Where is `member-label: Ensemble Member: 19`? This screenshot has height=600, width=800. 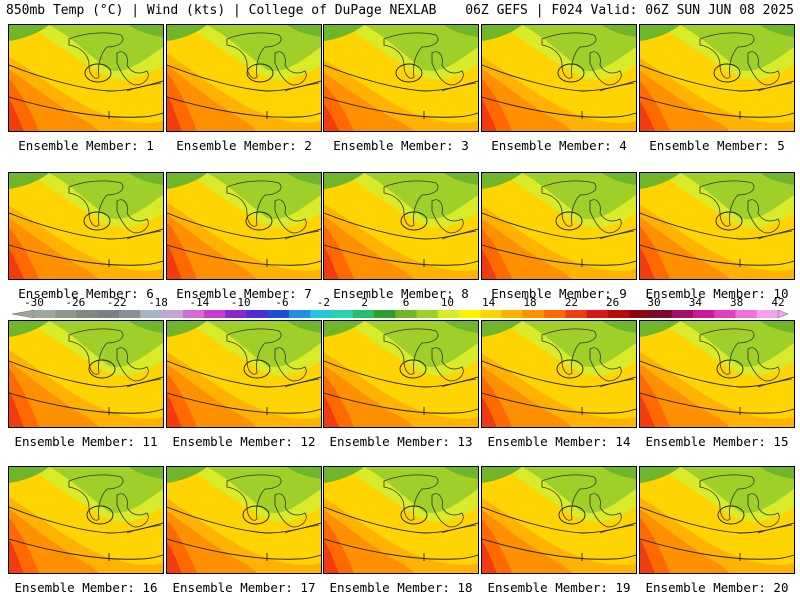 member-label: Ensemble Member: 19 is located at coordinates (559, 587).